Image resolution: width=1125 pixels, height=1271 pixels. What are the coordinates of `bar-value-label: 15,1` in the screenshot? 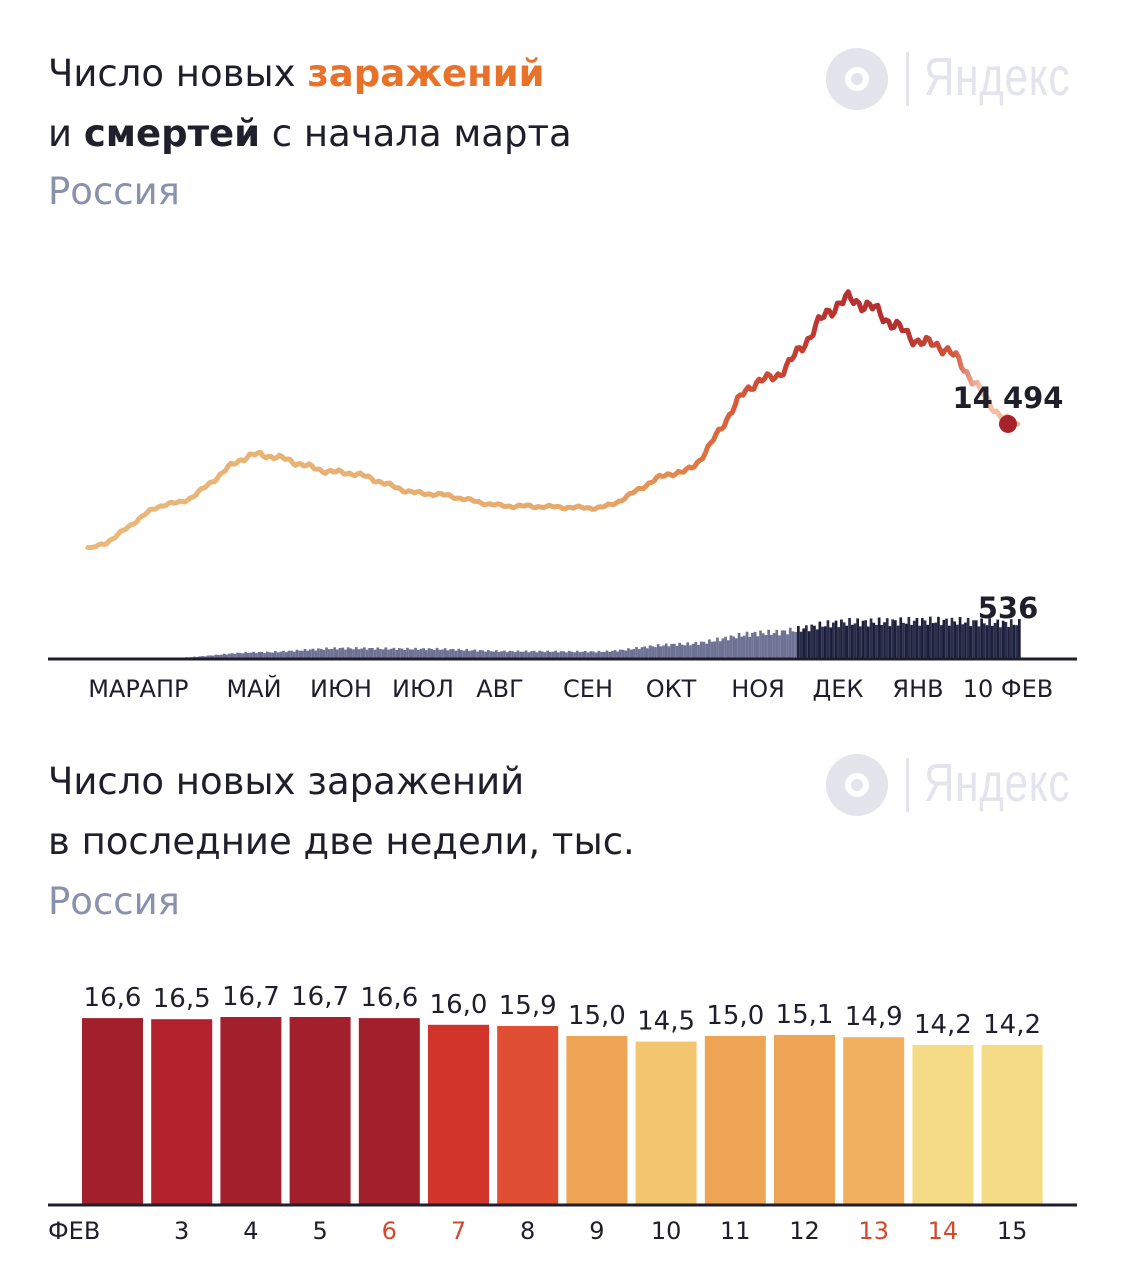 It's located at (805, 1015).